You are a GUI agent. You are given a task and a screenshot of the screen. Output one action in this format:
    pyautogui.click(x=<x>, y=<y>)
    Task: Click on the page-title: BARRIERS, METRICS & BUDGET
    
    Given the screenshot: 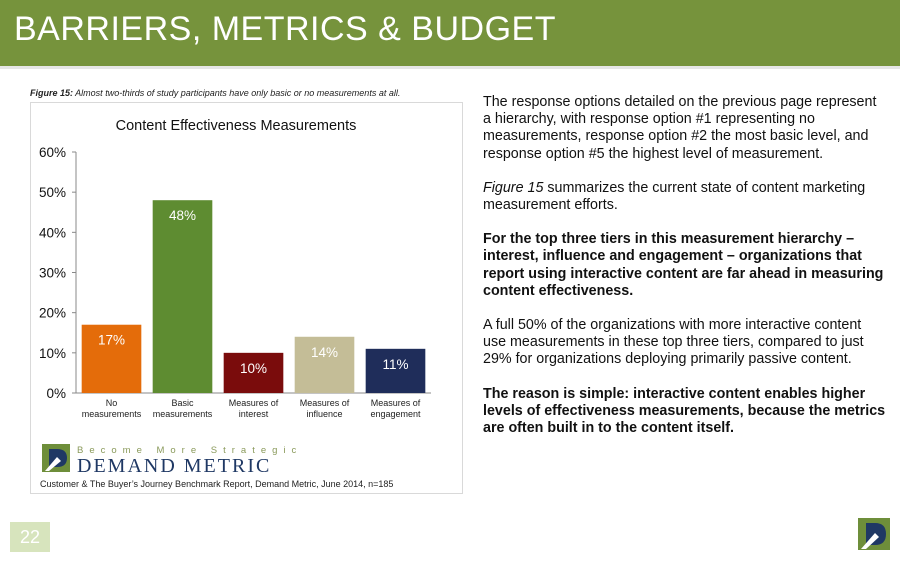 What is the action you would take?
    pyautogui.click(x=285, y=29)
    